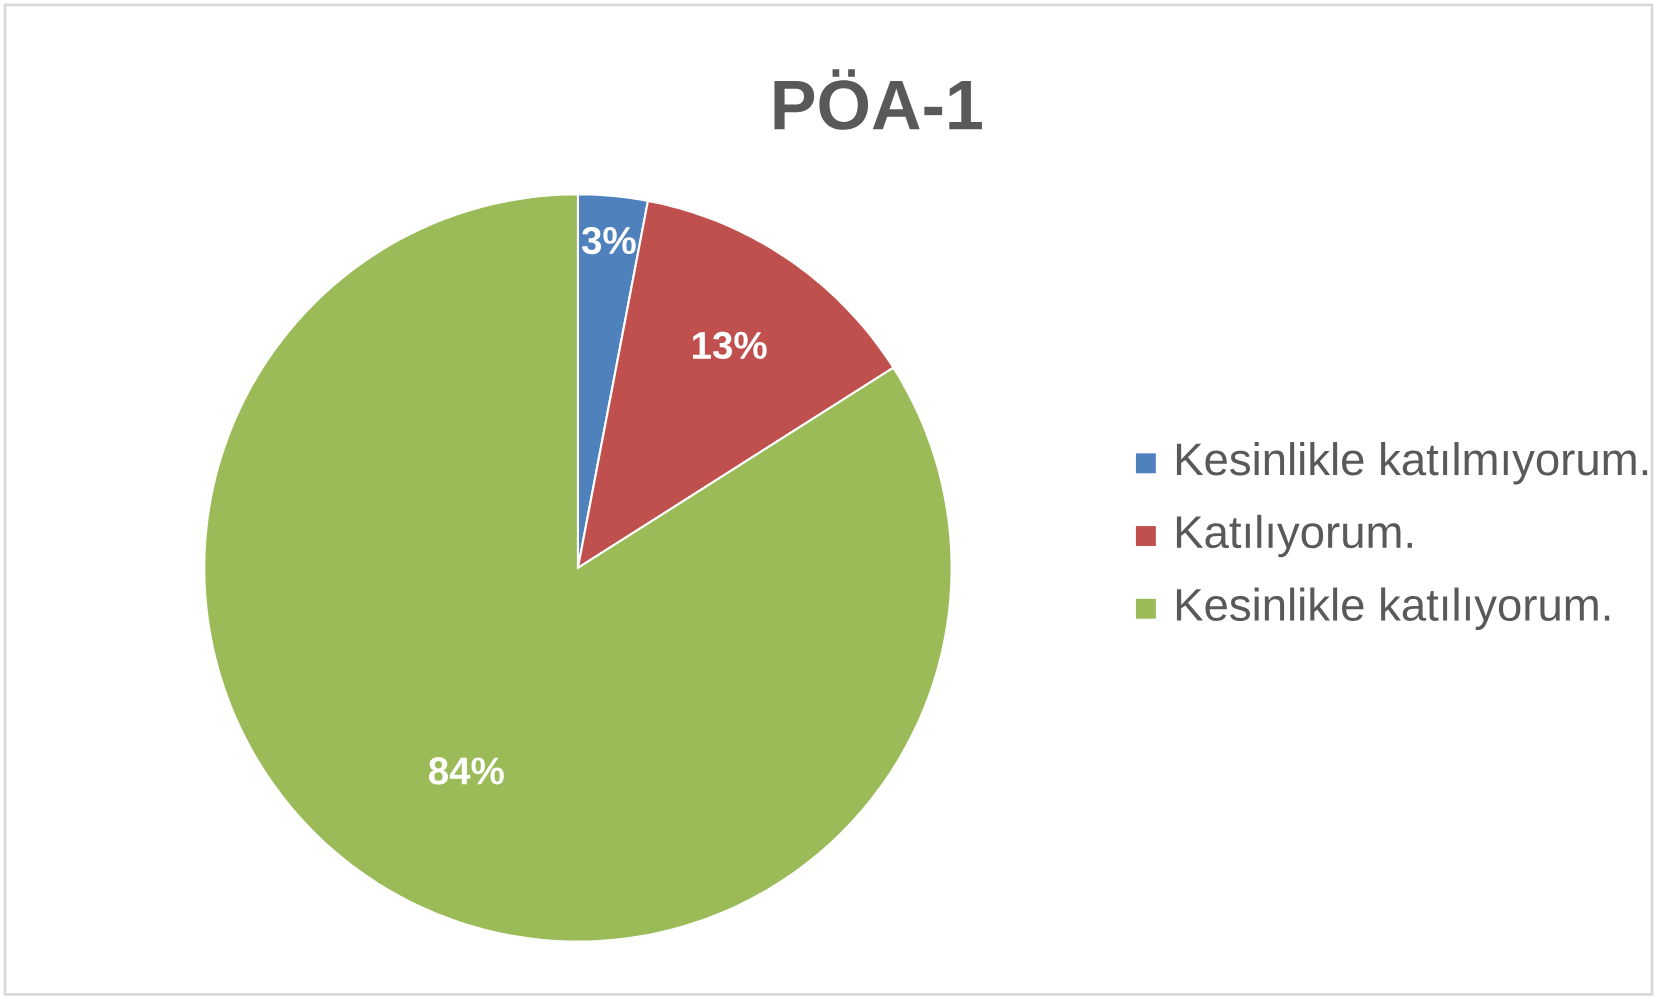  Describe the element at coordinates (466, 771) in the screenshot. I see `data-label: 84%` at that location.